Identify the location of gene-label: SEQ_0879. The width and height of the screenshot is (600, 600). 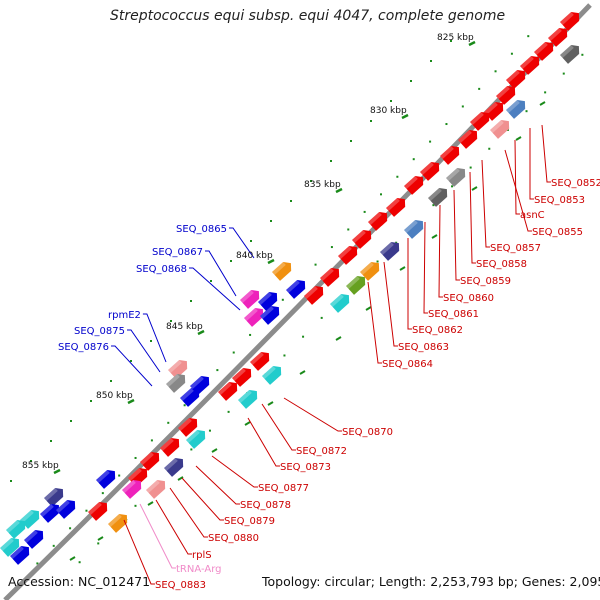
(249, 521).